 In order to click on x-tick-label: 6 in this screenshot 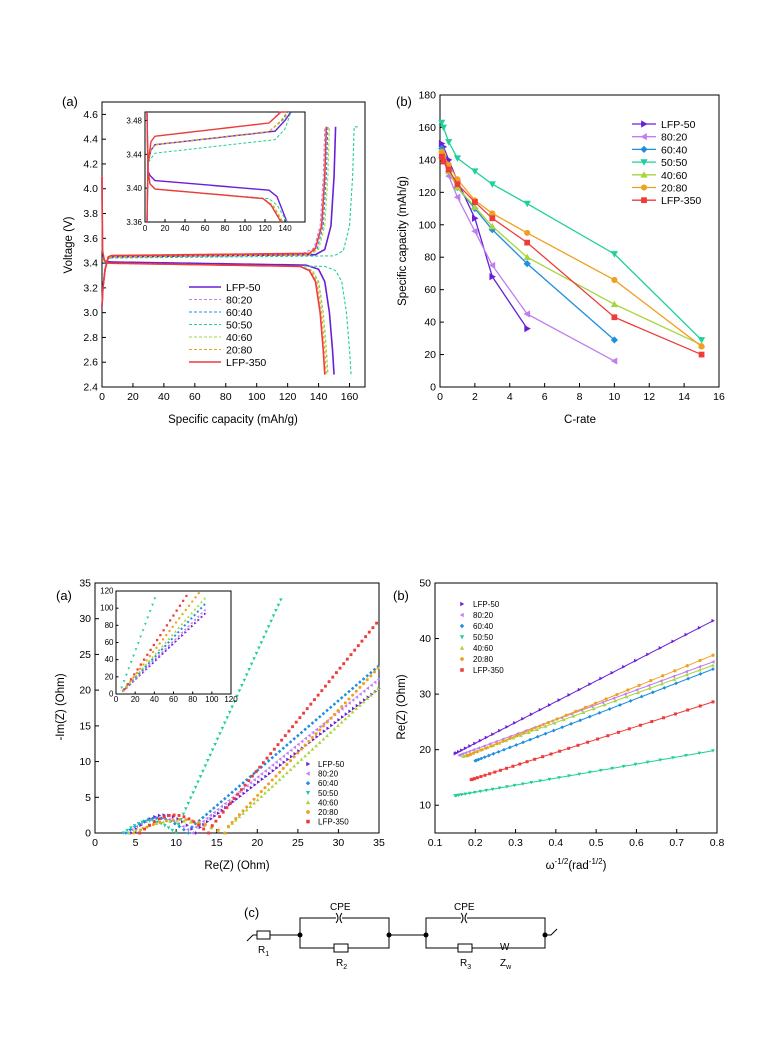, I will do `click(545, 397)`.